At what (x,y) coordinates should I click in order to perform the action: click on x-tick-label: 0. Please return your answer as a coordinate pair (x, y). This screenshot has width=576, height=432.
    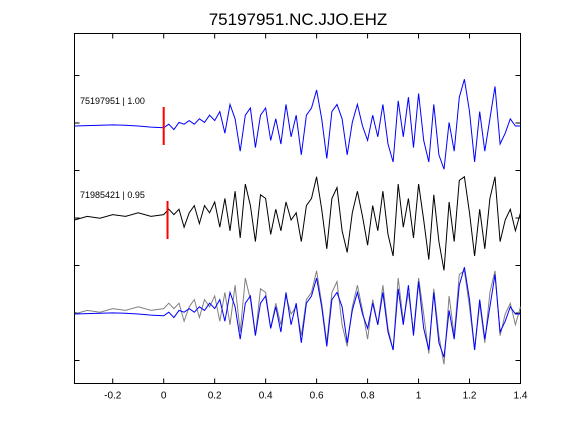
    Looking at the image, I should click on (164, 396).